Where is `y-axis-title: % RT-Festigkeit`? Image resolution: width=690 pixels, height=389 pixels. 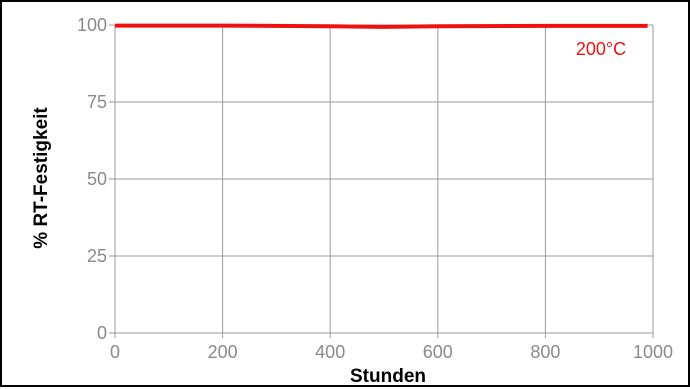 y-axis-title: % RT-Festigkeit is located at coordinates (41, 178).